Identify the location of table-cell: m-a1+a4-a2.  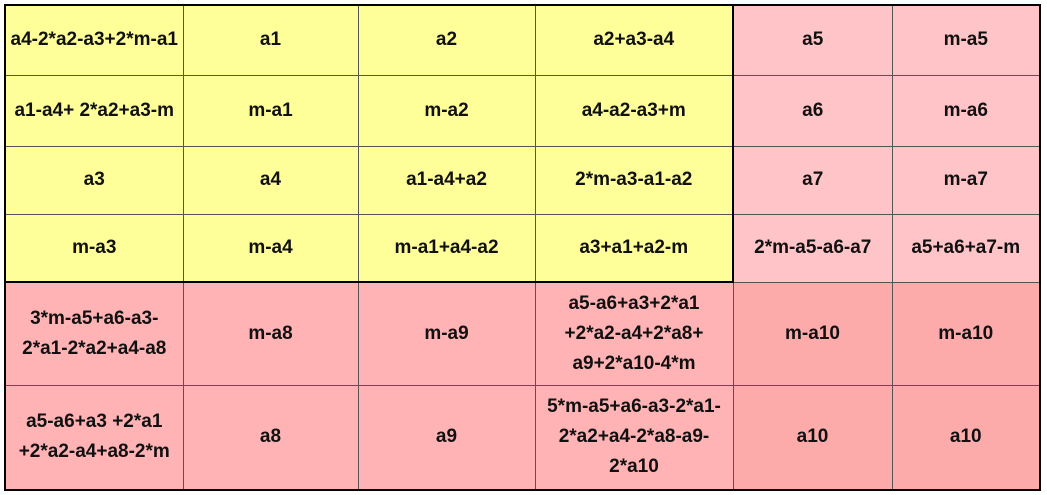
(446, 248).